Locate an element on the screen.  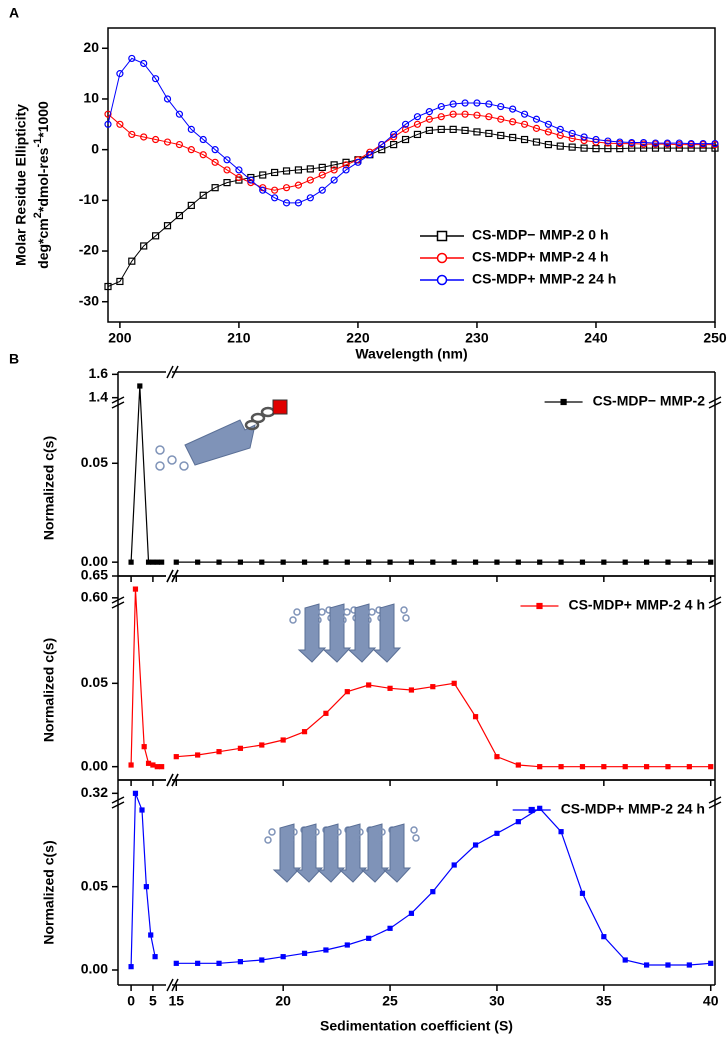
x-tick-label: 200 is located at coordinates (120, 338).